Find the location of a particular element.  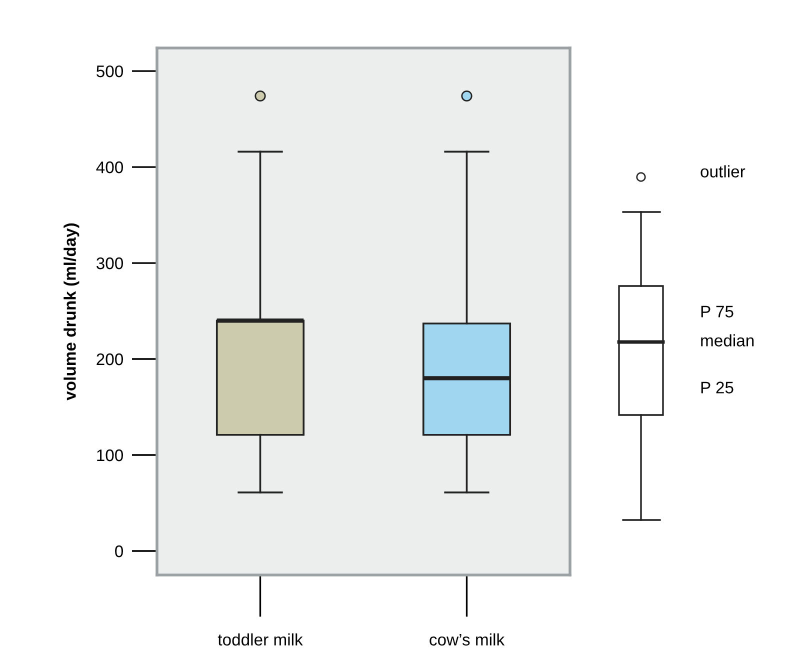

y-tick-label: 0 is located at coordinates (119, 551).